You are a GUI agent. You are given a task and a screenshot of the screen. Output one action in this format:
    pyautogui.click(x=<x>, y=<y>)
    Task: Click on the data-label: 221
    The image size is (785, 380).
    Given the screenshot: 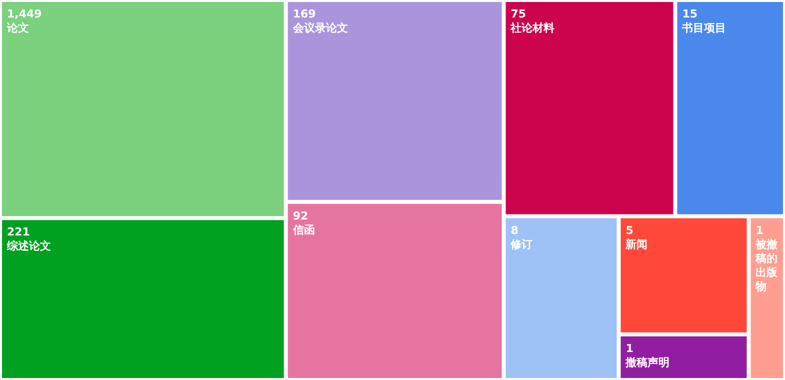 What is the action you would take?
    pyautogui.click(x=18, y=232)
    